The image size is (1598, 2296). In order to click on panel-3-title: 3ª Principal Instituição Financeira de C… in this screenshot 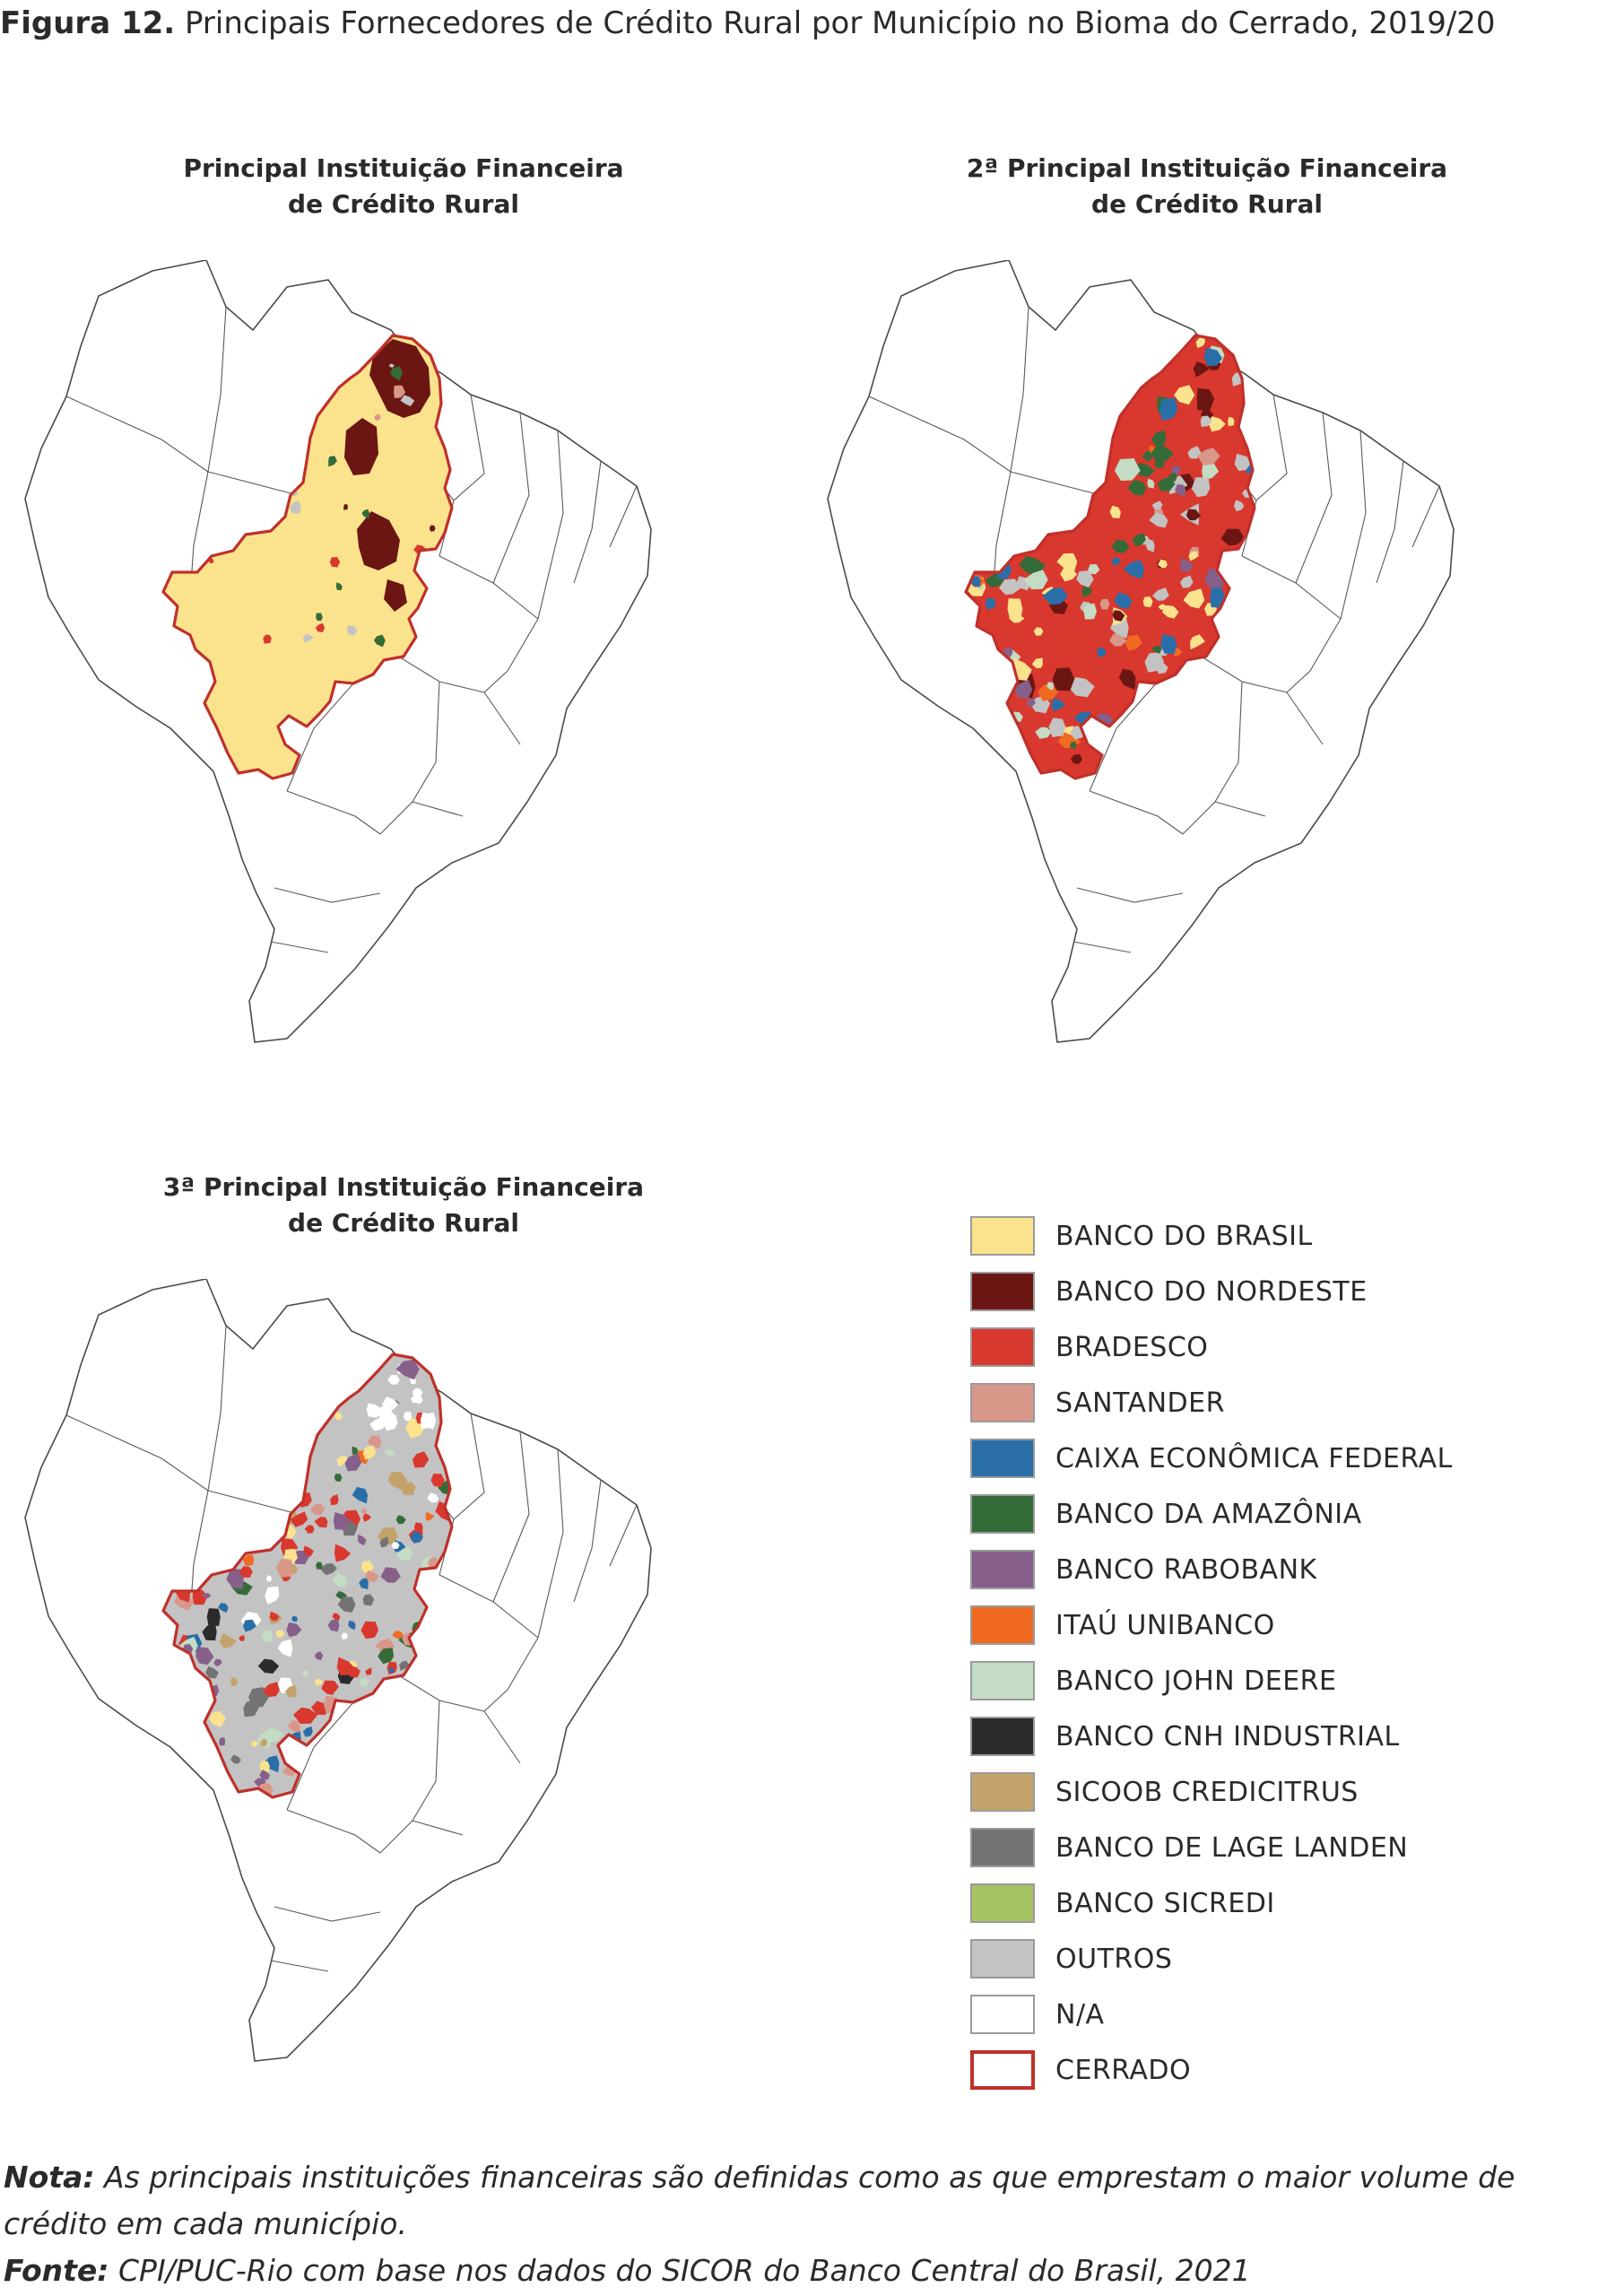, I will do `click(404, 1205)`.